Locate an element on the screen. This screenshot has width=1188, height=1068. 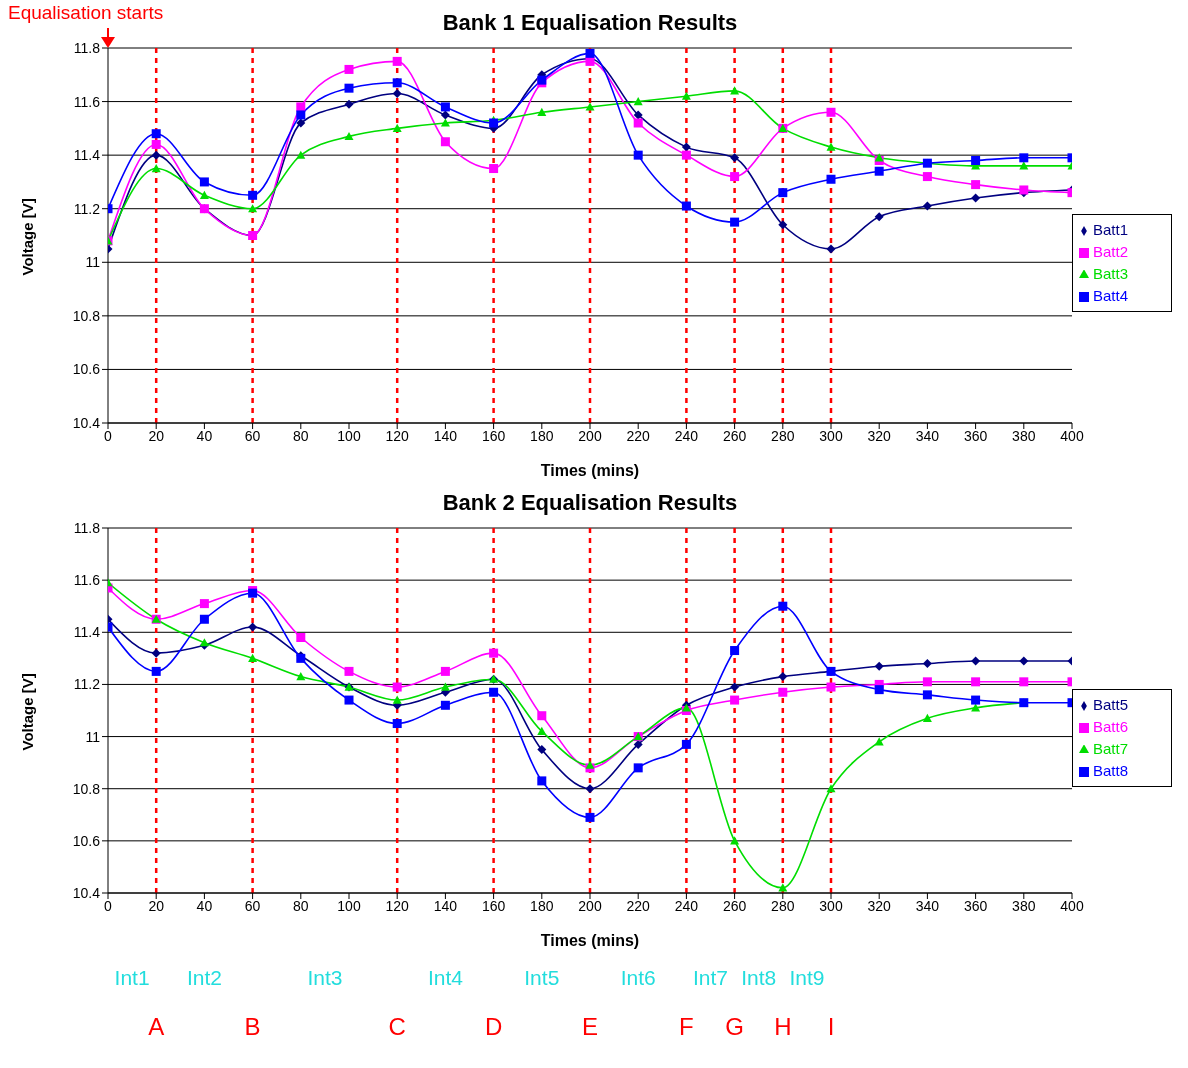
legend-label: Batt3 is located at coordinates (1111, 273).